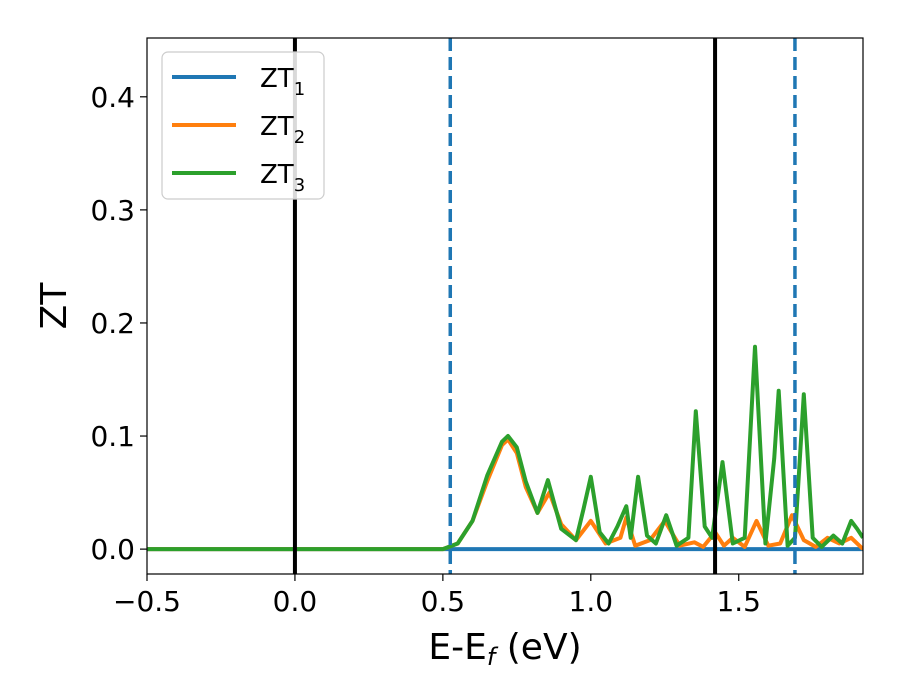 This screenshot has height=700, width=900. What do you see at coordinates (299, 185) in the screenshot?
I see `legend-label-sub: 3` at bounding box center [299, 185].